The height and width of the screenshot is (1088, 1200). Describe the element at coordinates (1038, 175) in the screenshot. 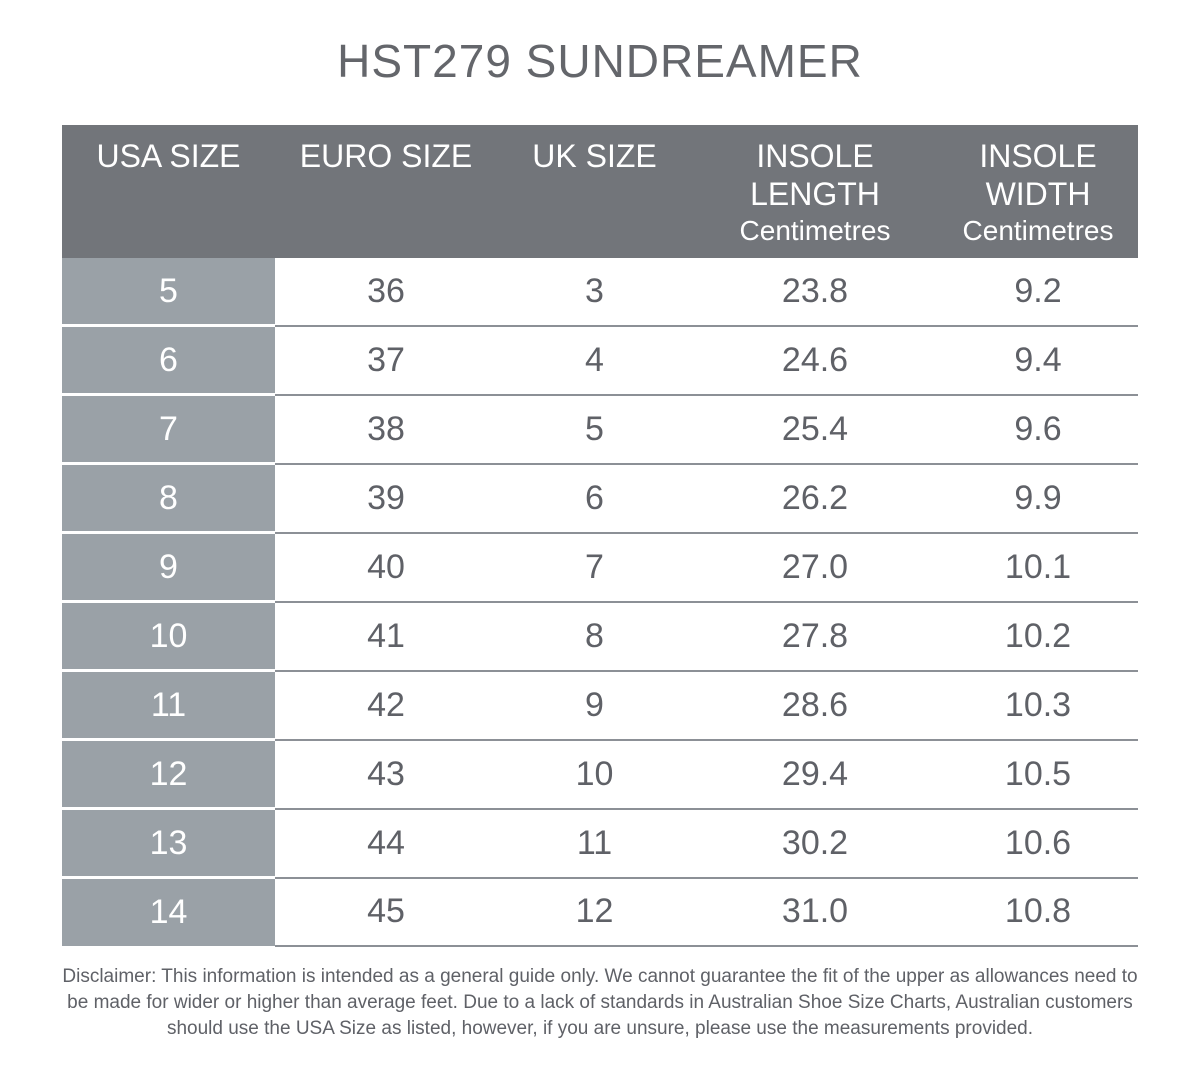

I see `column-header-label: INSOLE WIDTH` at that location.